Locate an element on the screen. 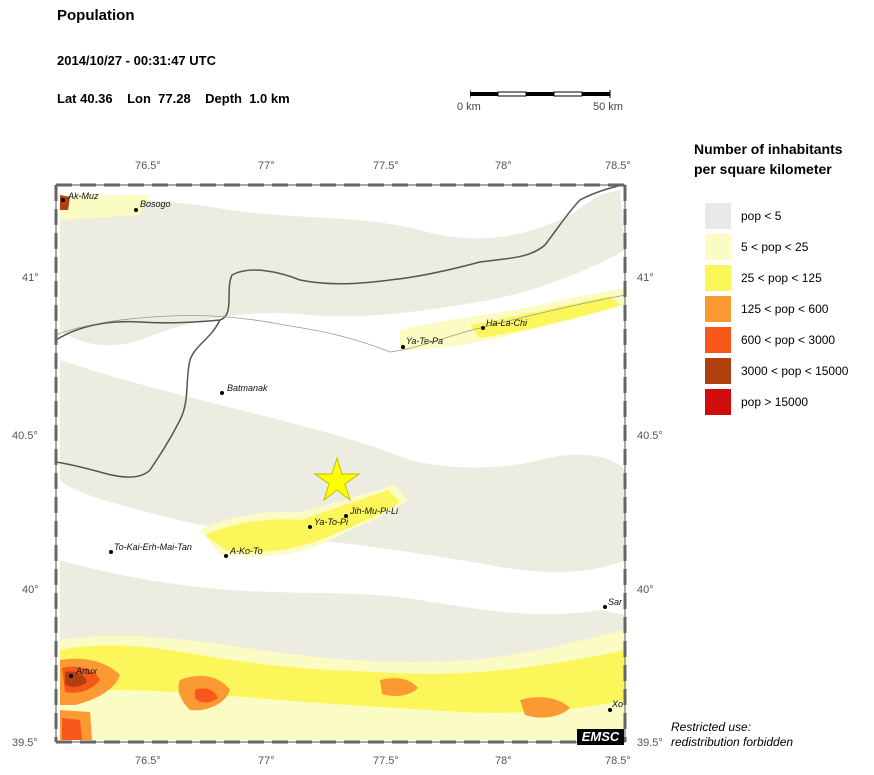 The height and width of the screenshot is (775, 874). legend-item: 5 < pop < 25 is located at coordinates (756, 247).